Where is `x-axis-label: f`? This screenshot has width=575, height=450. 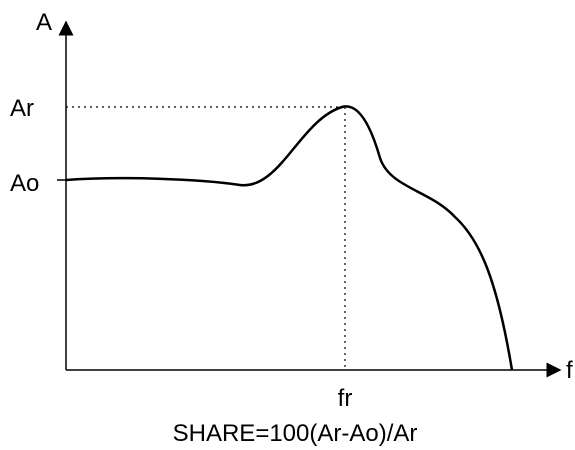 x-axis-label: f is located at coordinates (569, 370).